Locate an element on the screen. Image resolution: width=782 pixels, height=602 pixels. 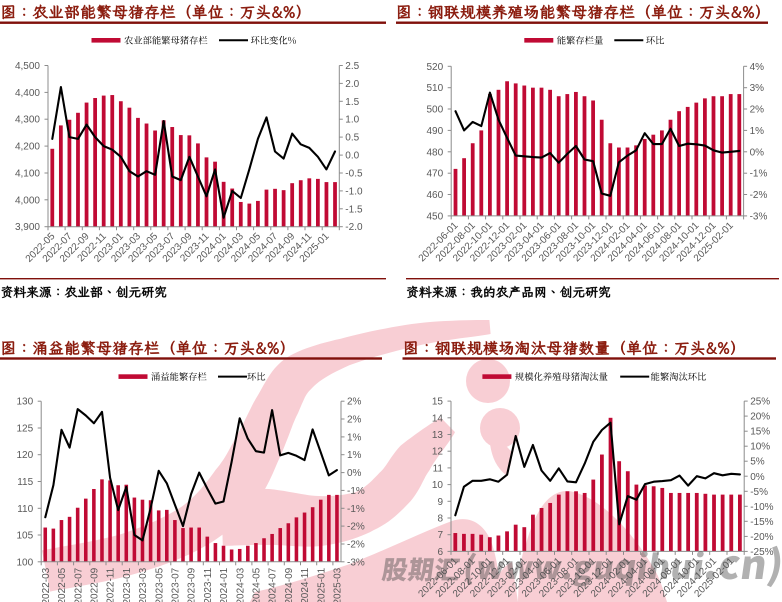
svg-text: 120 is located at coordinates (25, 455).